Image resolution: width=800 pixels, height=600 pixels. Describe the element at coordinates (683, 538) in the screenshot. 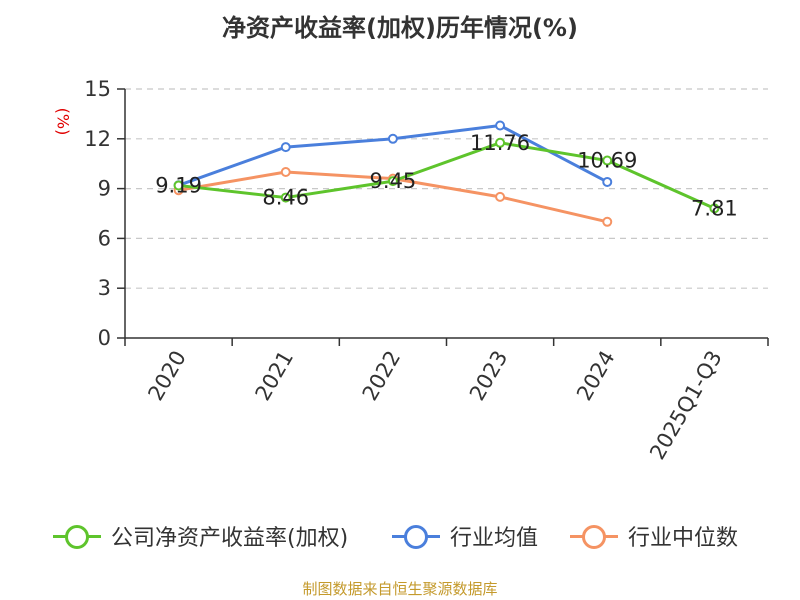

I see `legend-label-industry-median: 行业中位数` at that location.